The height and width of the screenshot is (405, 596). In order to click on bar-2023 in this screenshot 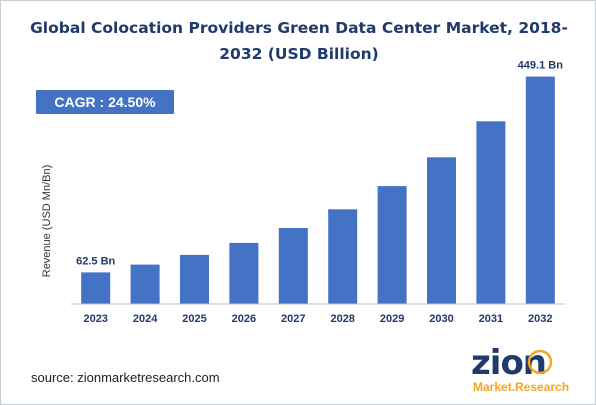, I will do `click(96, 288)`.